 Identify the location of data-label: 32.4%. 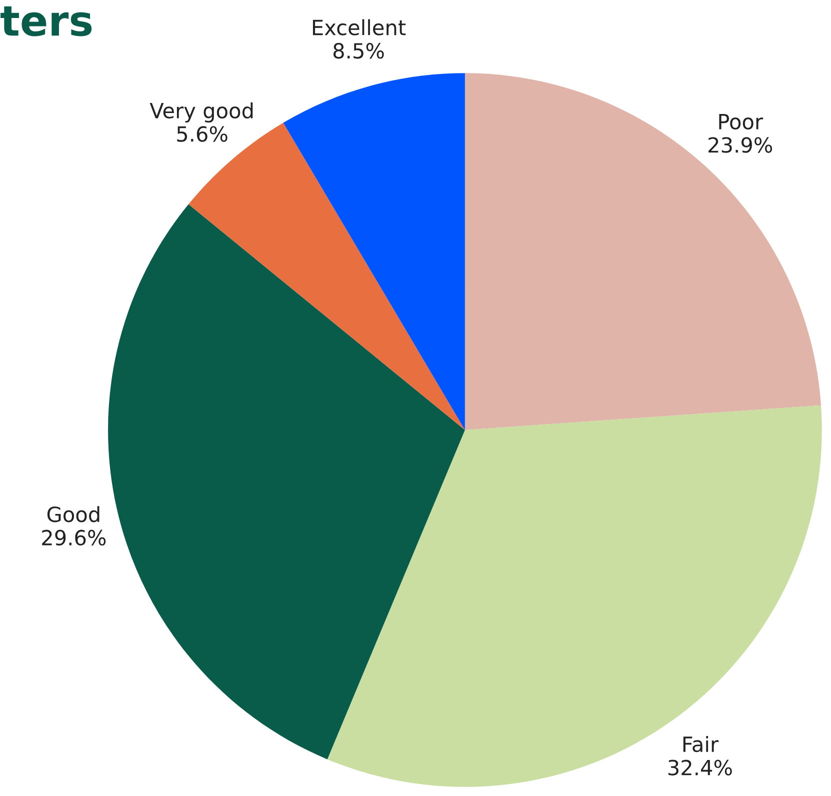
(700, 768).